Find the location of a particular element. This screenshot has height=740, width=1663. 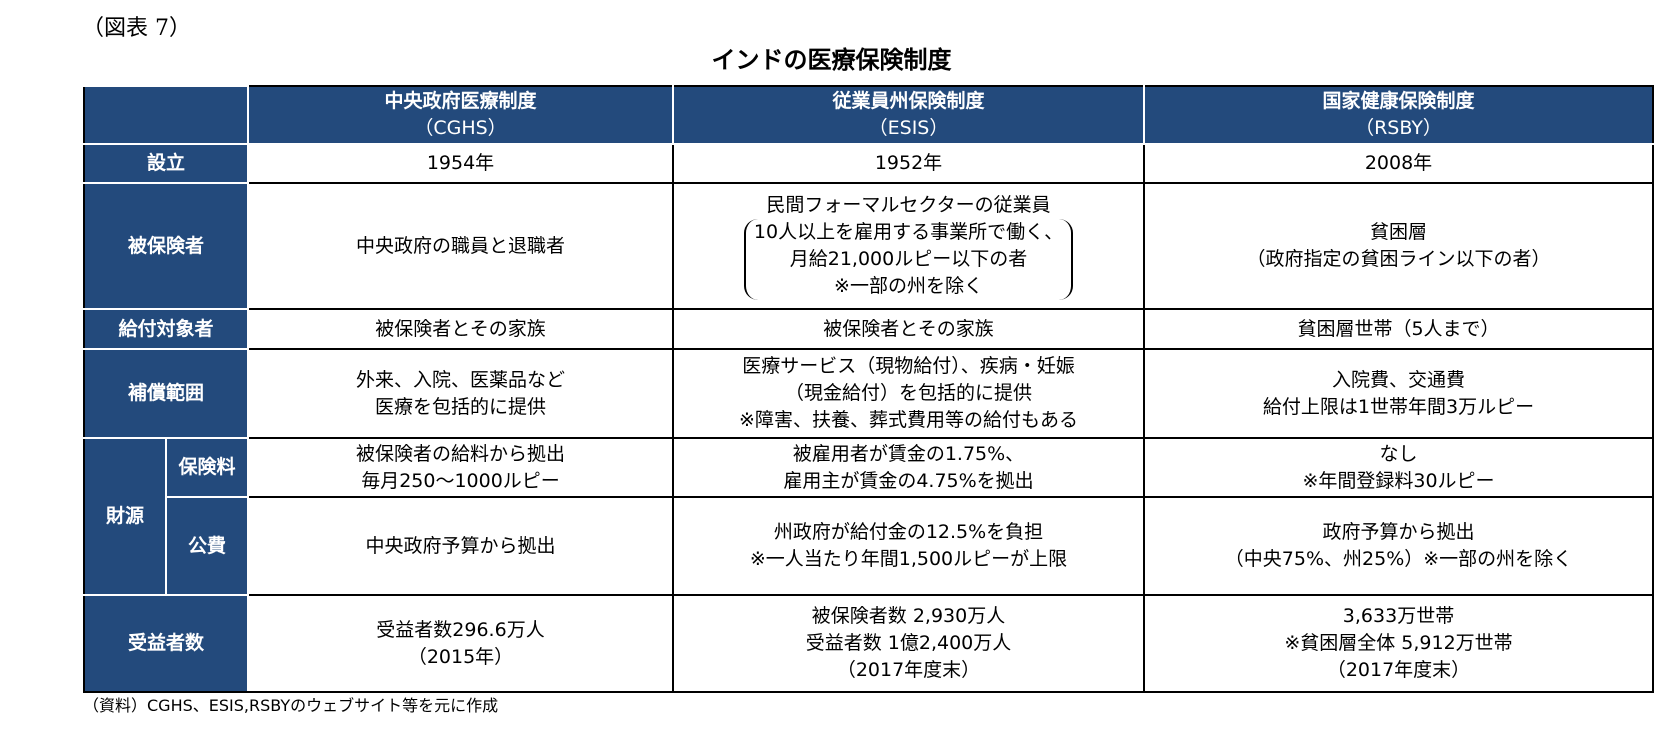

header-cghs: 中央政府医療制度 （CGHS） is located at coordinates (460, 115).